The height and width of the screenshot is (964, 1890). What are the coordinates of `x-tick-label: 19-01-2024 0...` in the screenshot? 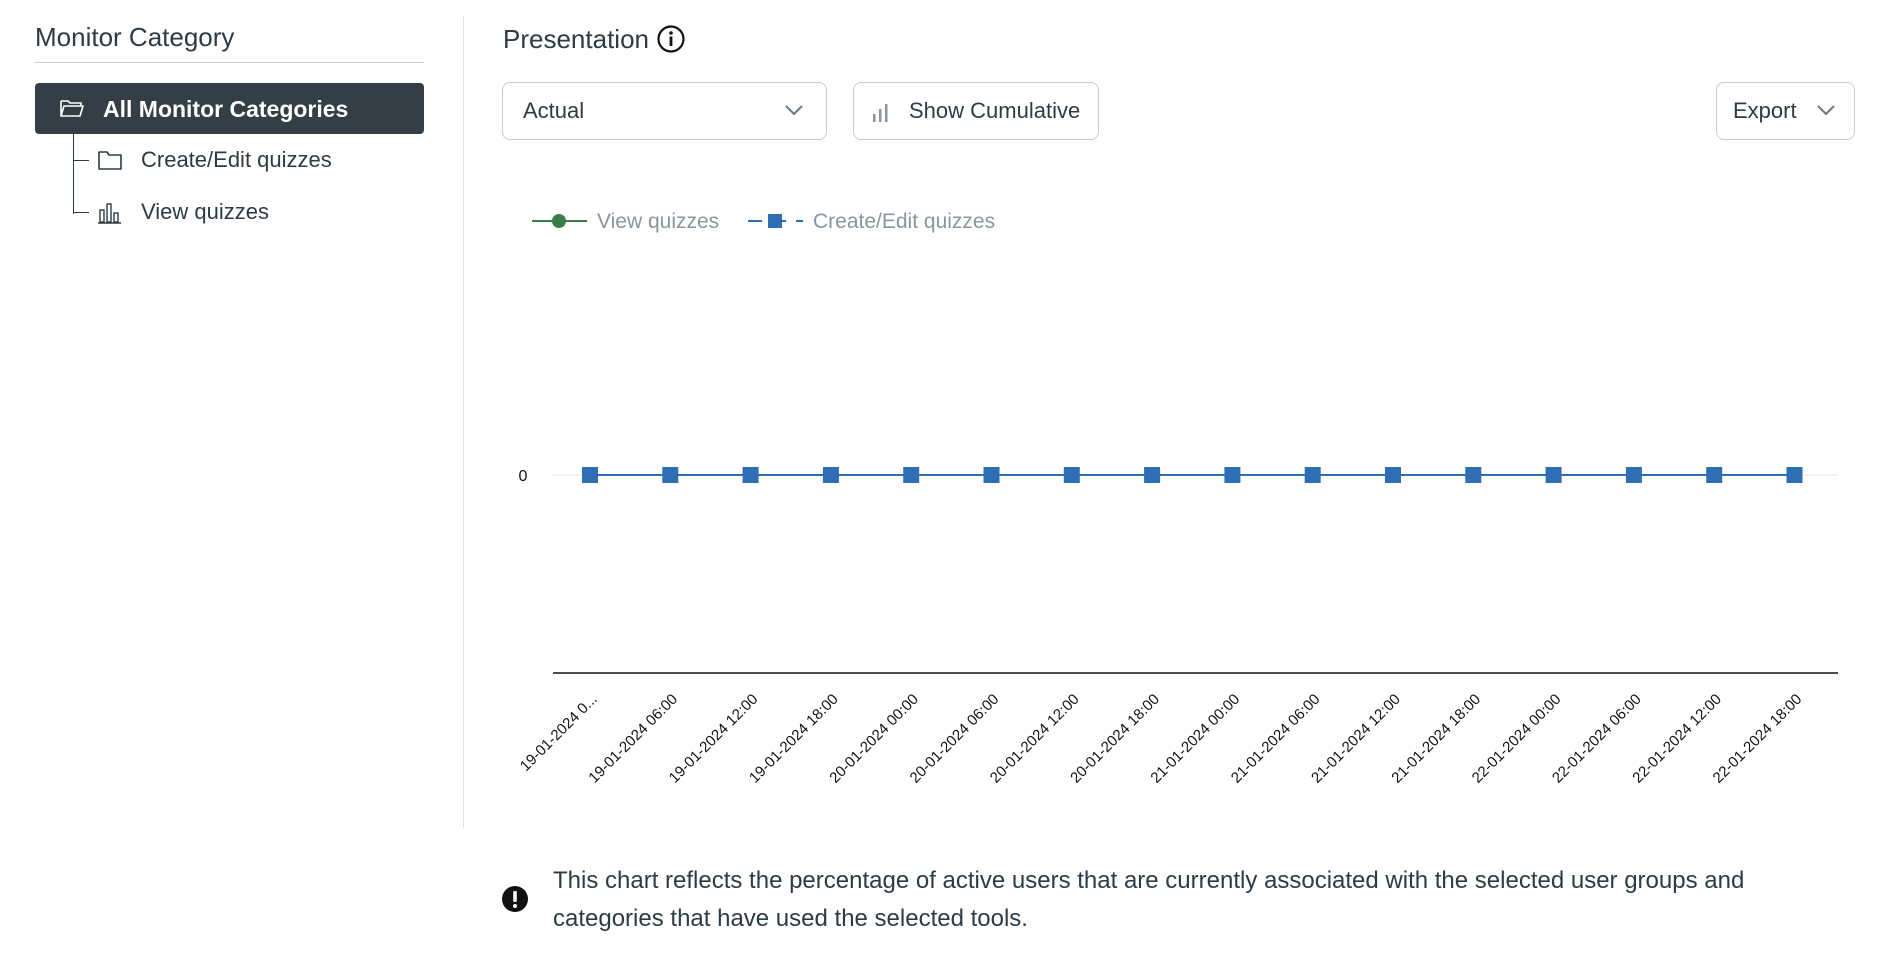 It's located at (559, 733).